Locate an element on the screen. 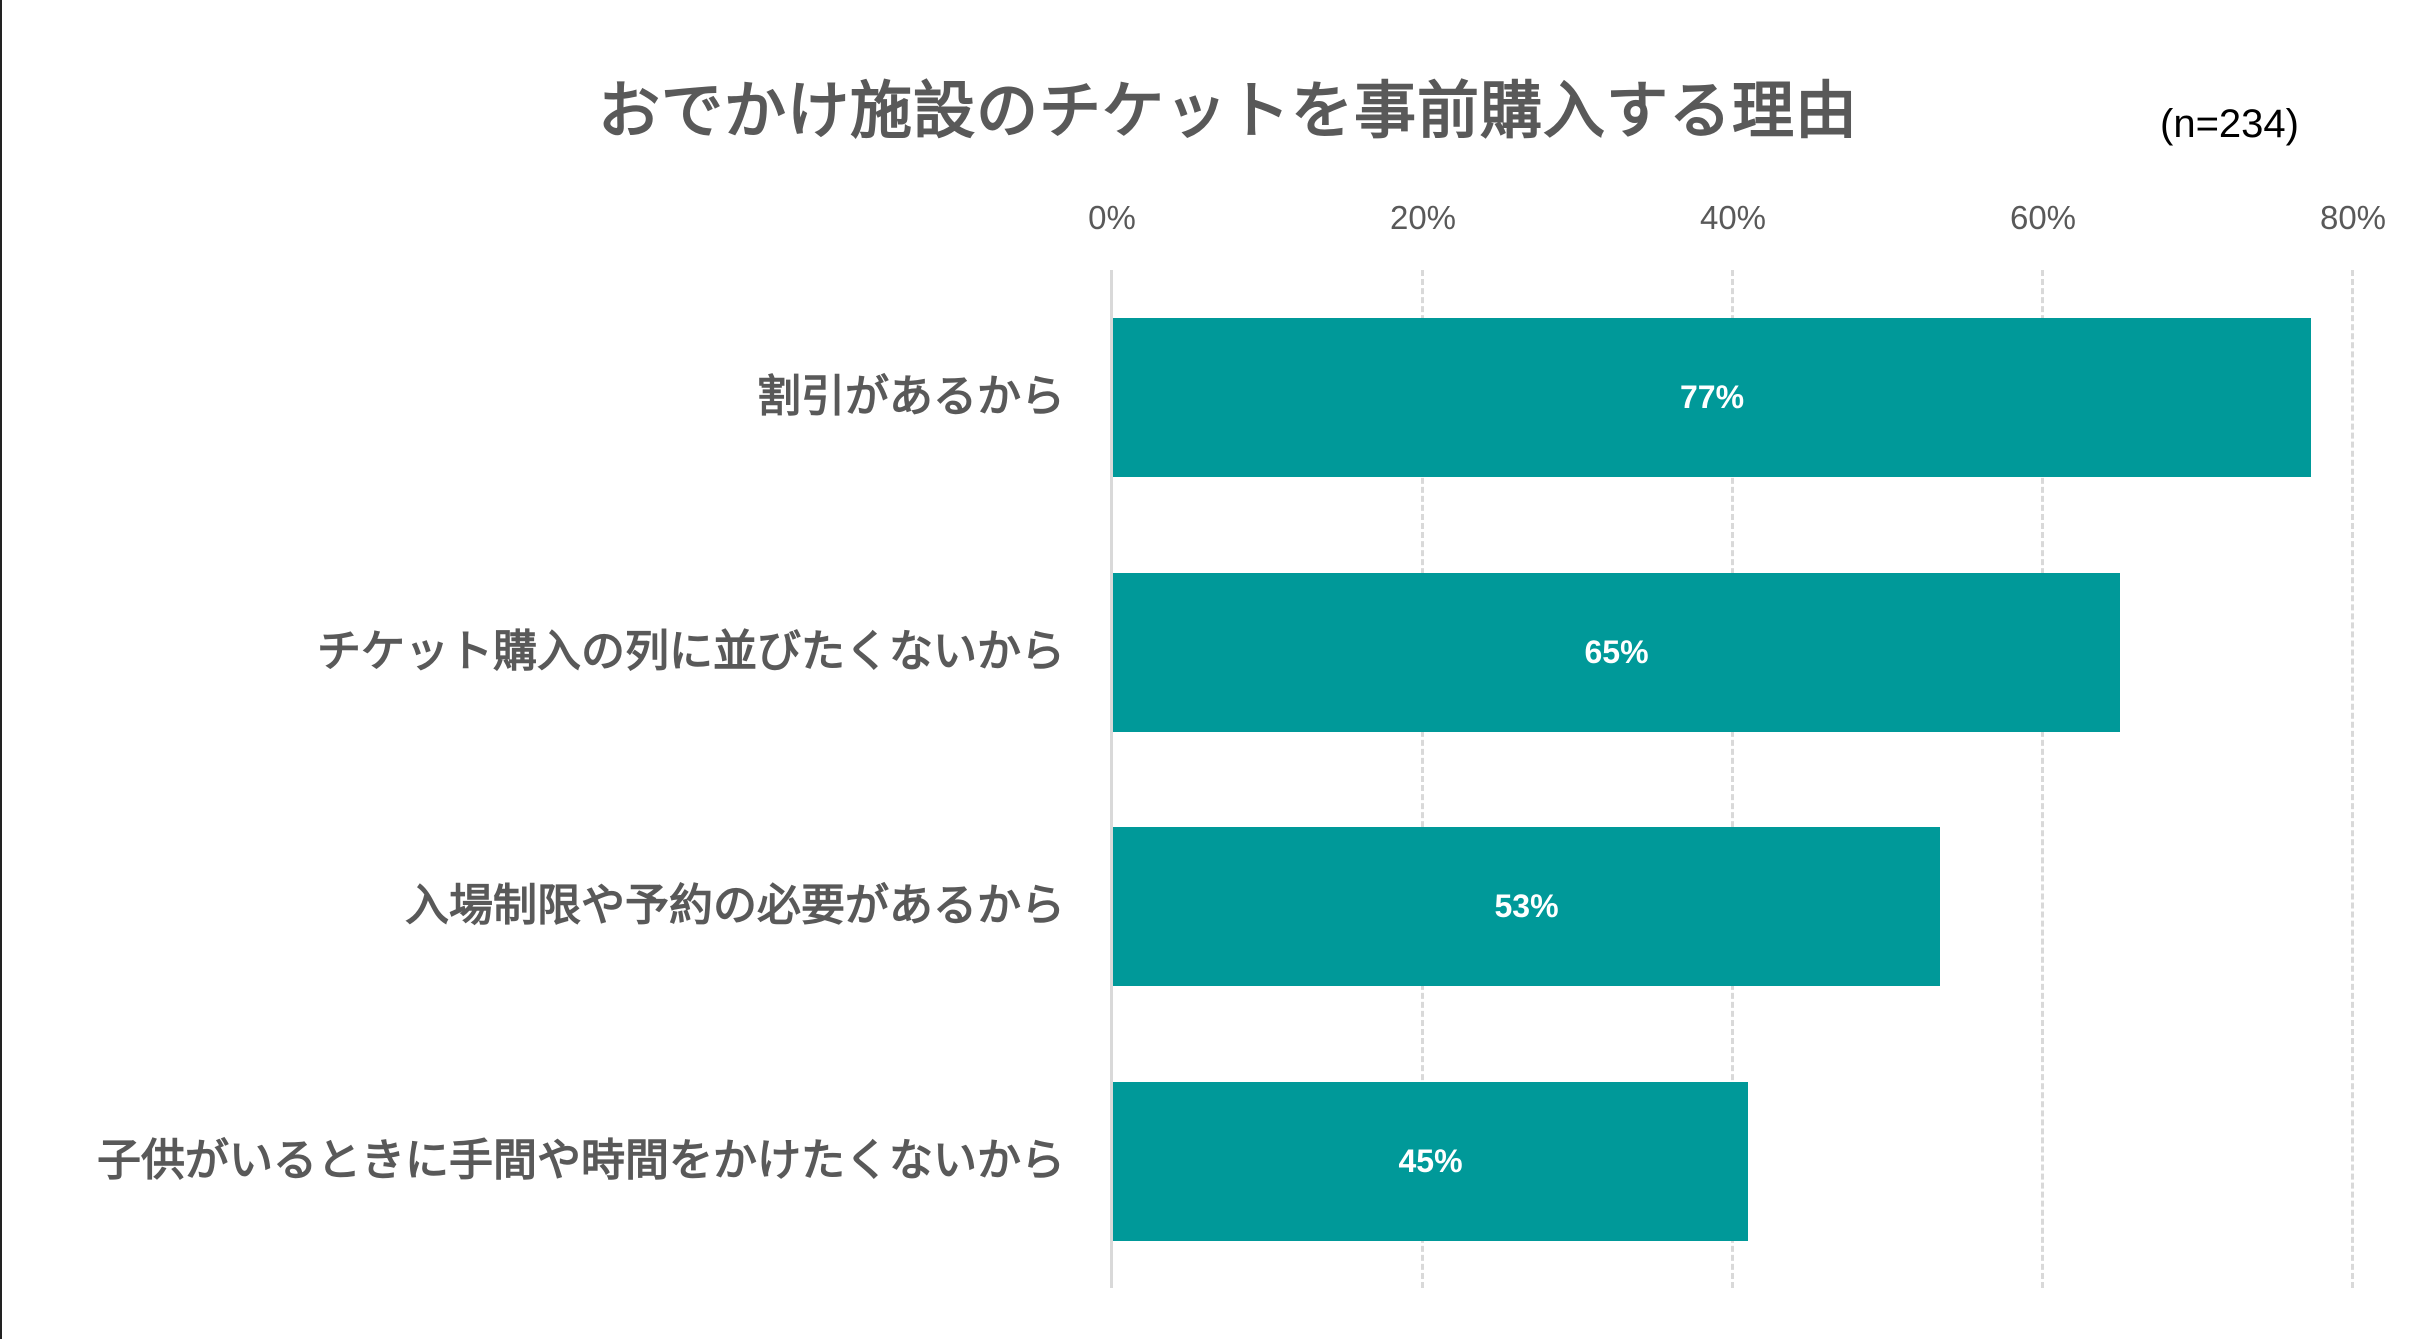 Image resolution: width=2416 pixels, height=1339 pixels. x-tick-0: 0% is located at coordinates (1112, 217).